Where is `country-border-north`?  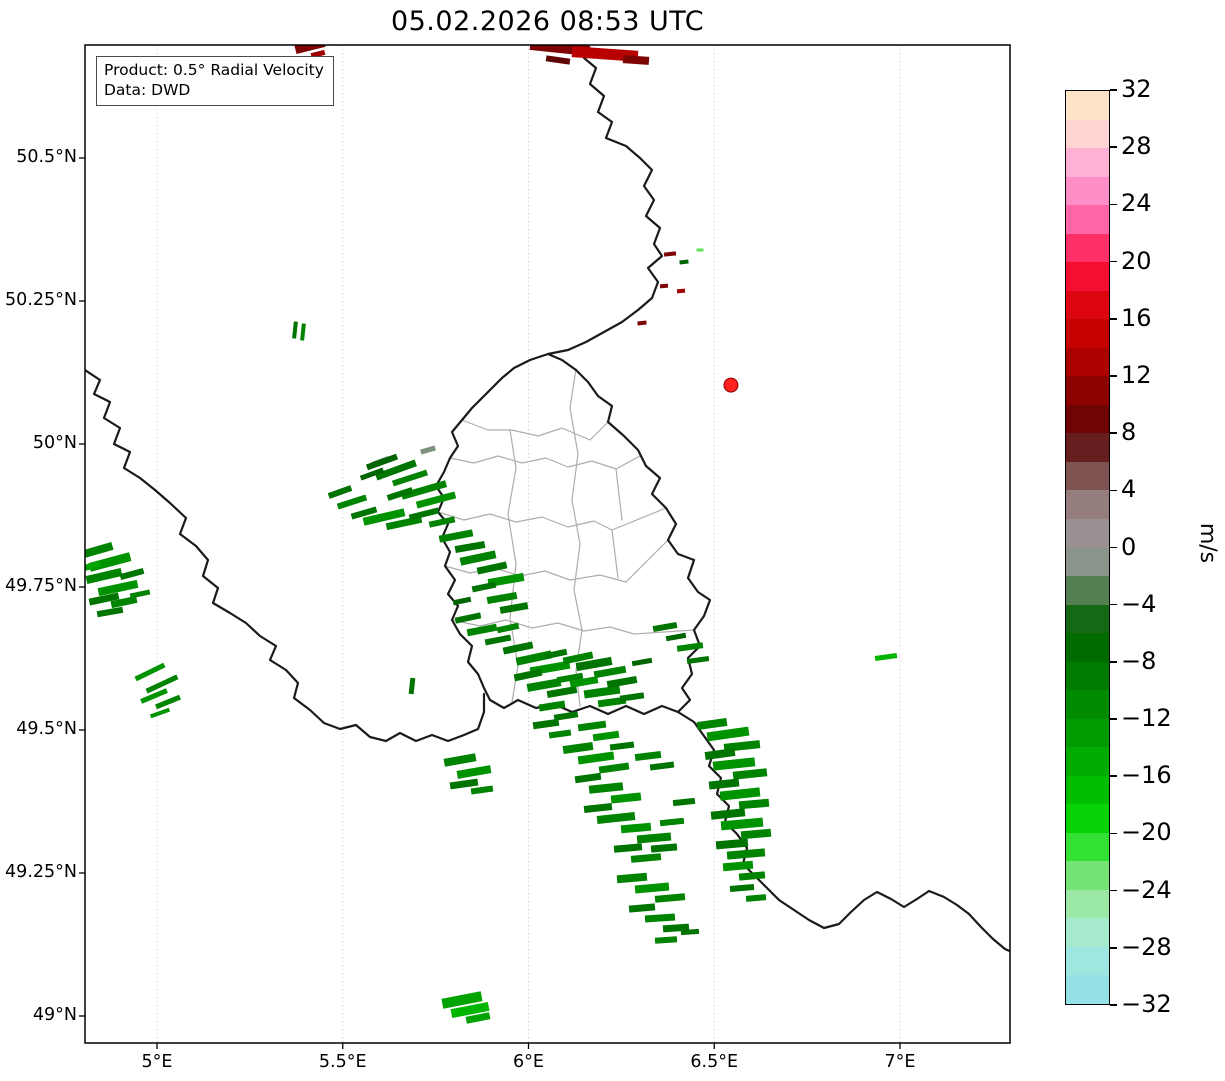 country-border-north is located at coordinates (605, 200).